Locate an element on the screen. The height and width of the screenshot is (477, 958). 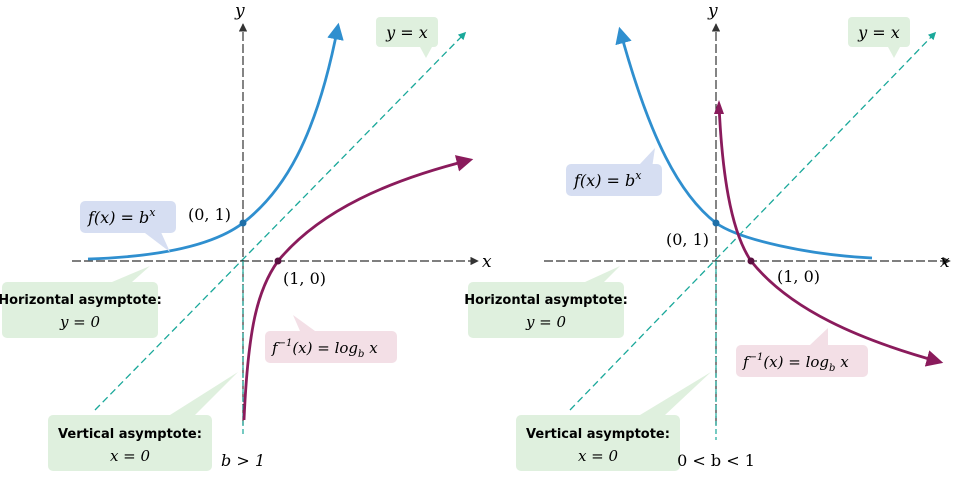
condition-label: b > 1 is located at coordinates (243, 460).